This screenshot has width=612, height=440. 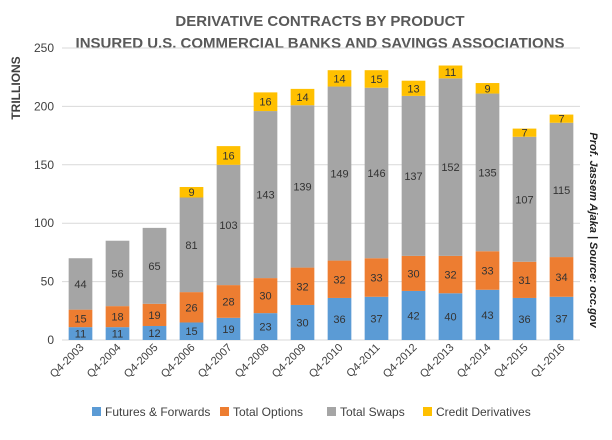 I want to click on data-label: 143, so click(x=265, y=196).